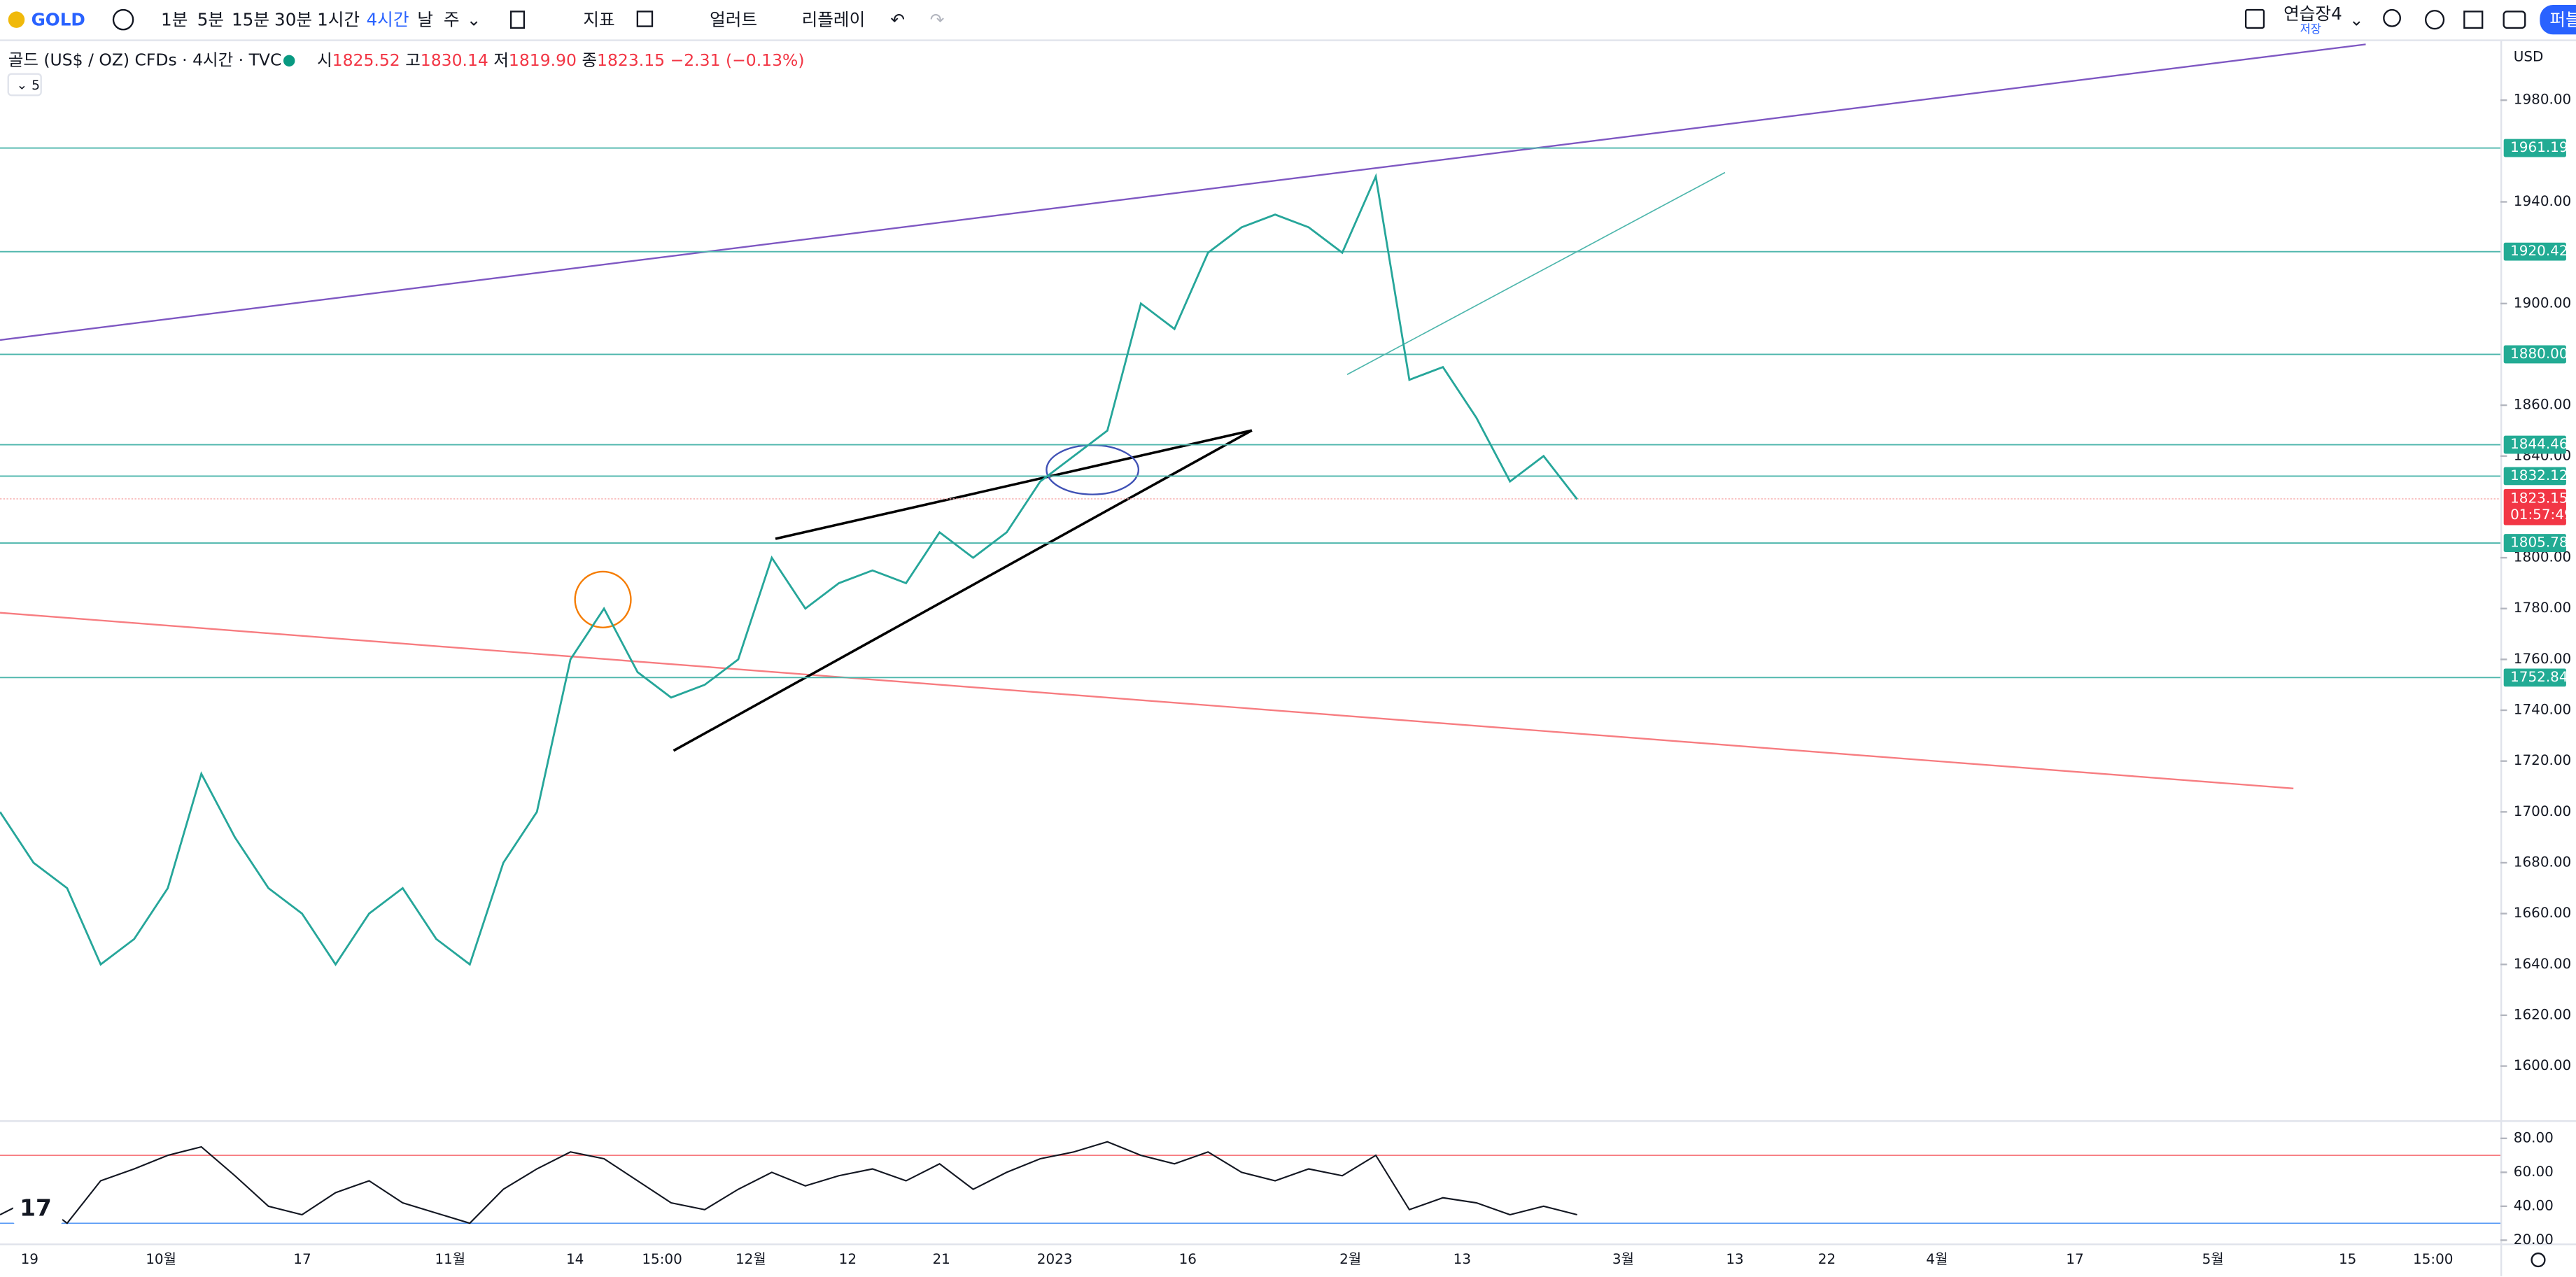  I want to click on interval-button: 5분, so click(210, 19).